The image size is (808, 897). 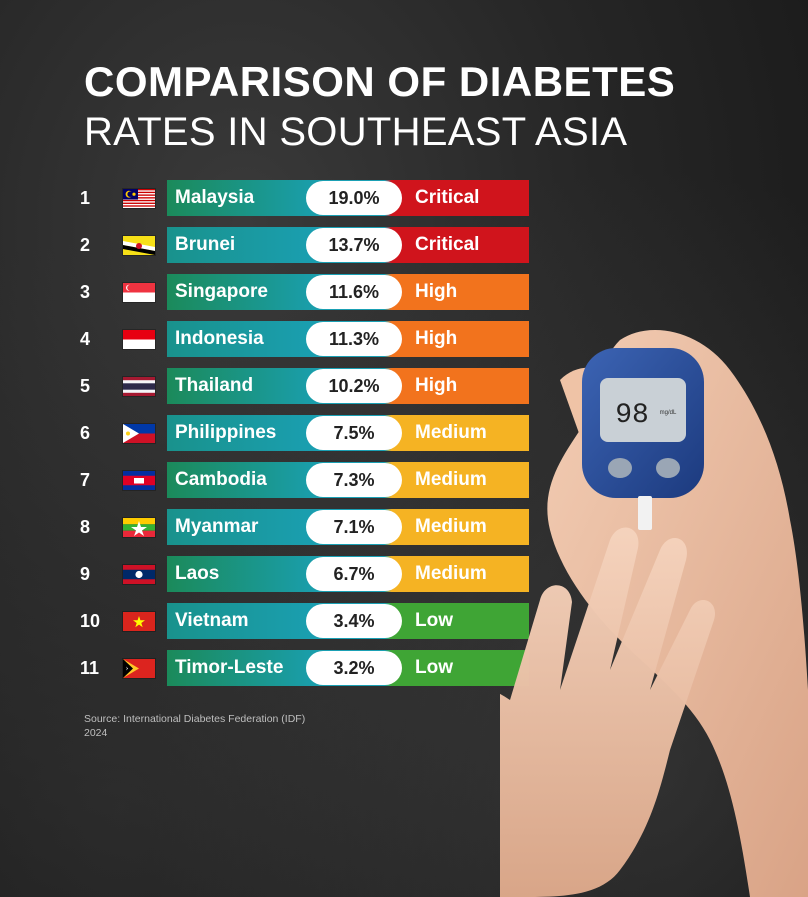 I want to click on meter-unit: mg/dL, so click(x=668, y=413).